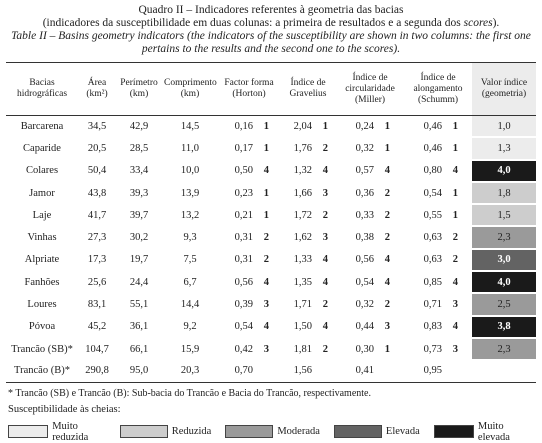 This screenshot has width=542, height=443. I want to click on result-value: 0,36, so click(364, 193).